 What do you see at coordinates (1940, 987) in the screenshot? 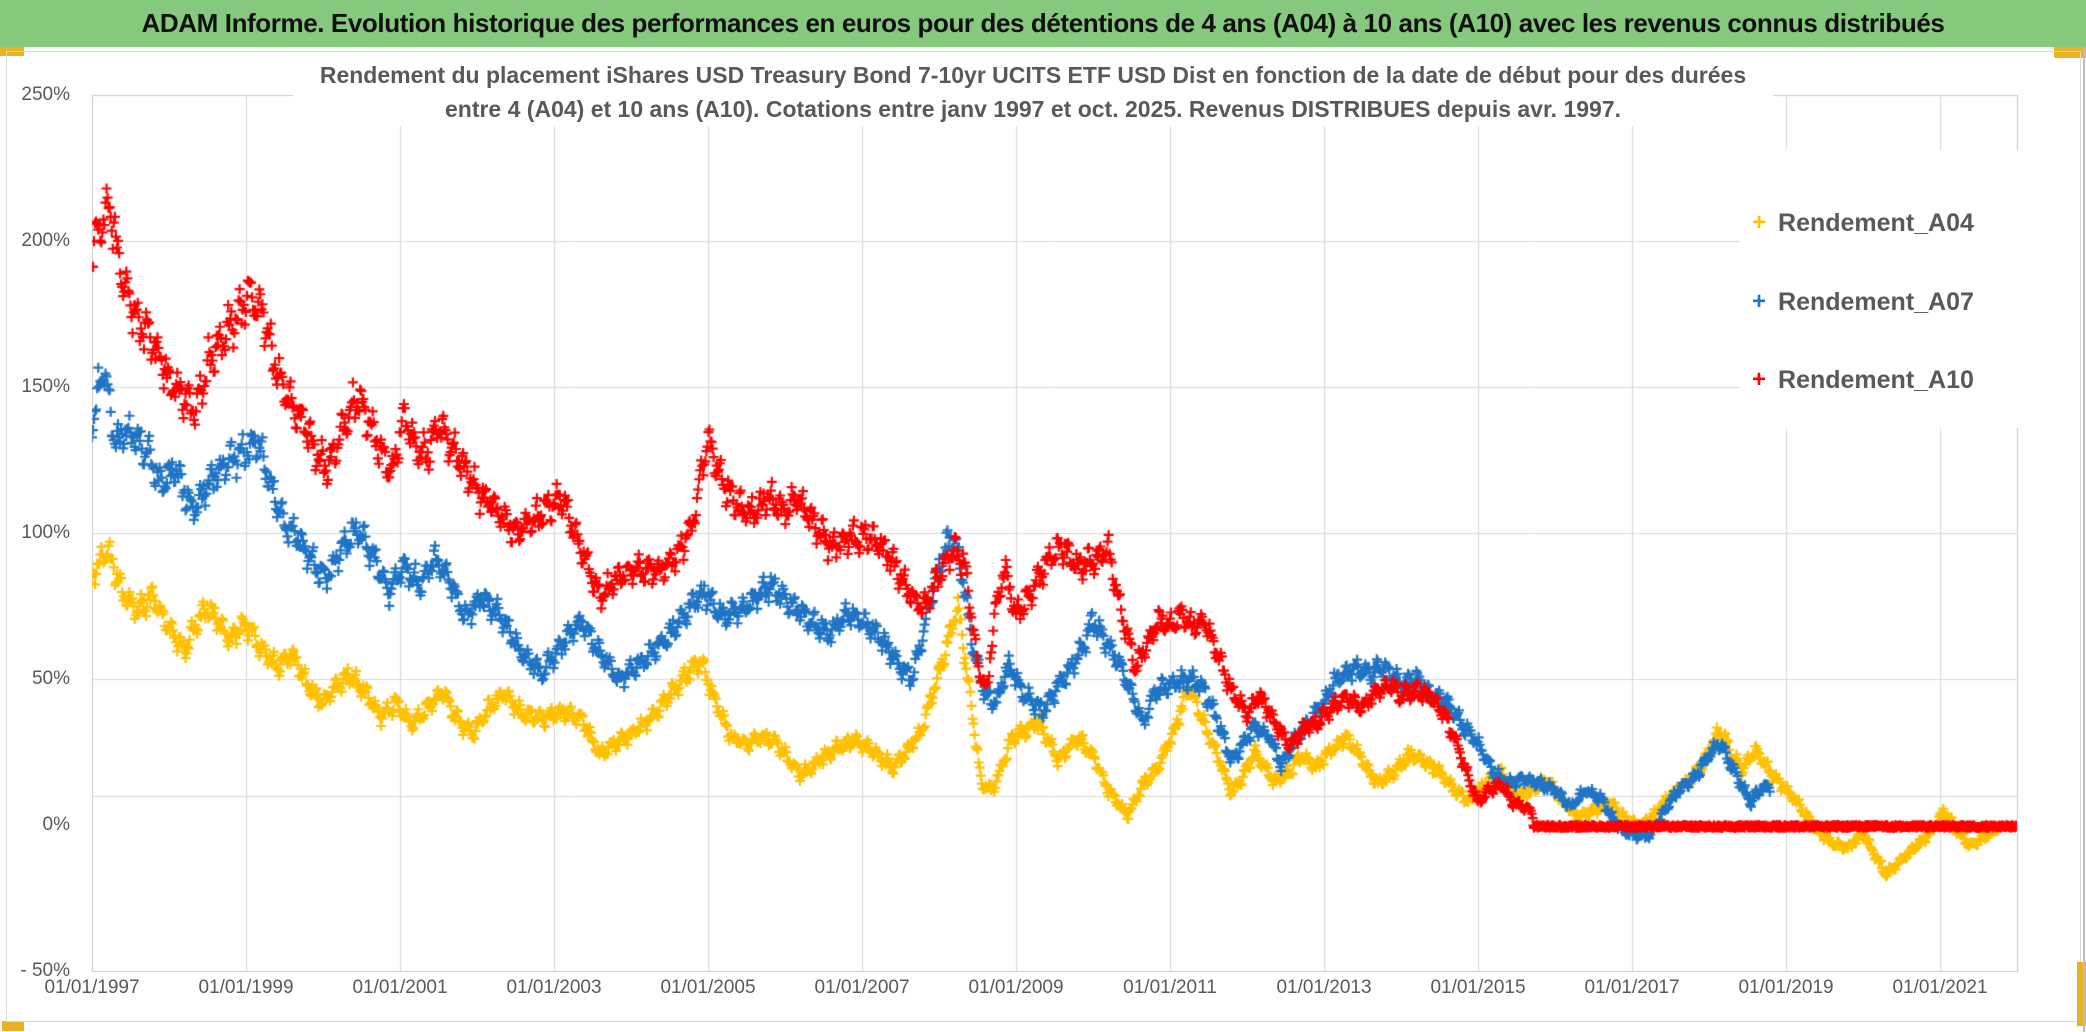
I see `x-tick-label: 01/01/2021` at bounding box center [1940, 987].